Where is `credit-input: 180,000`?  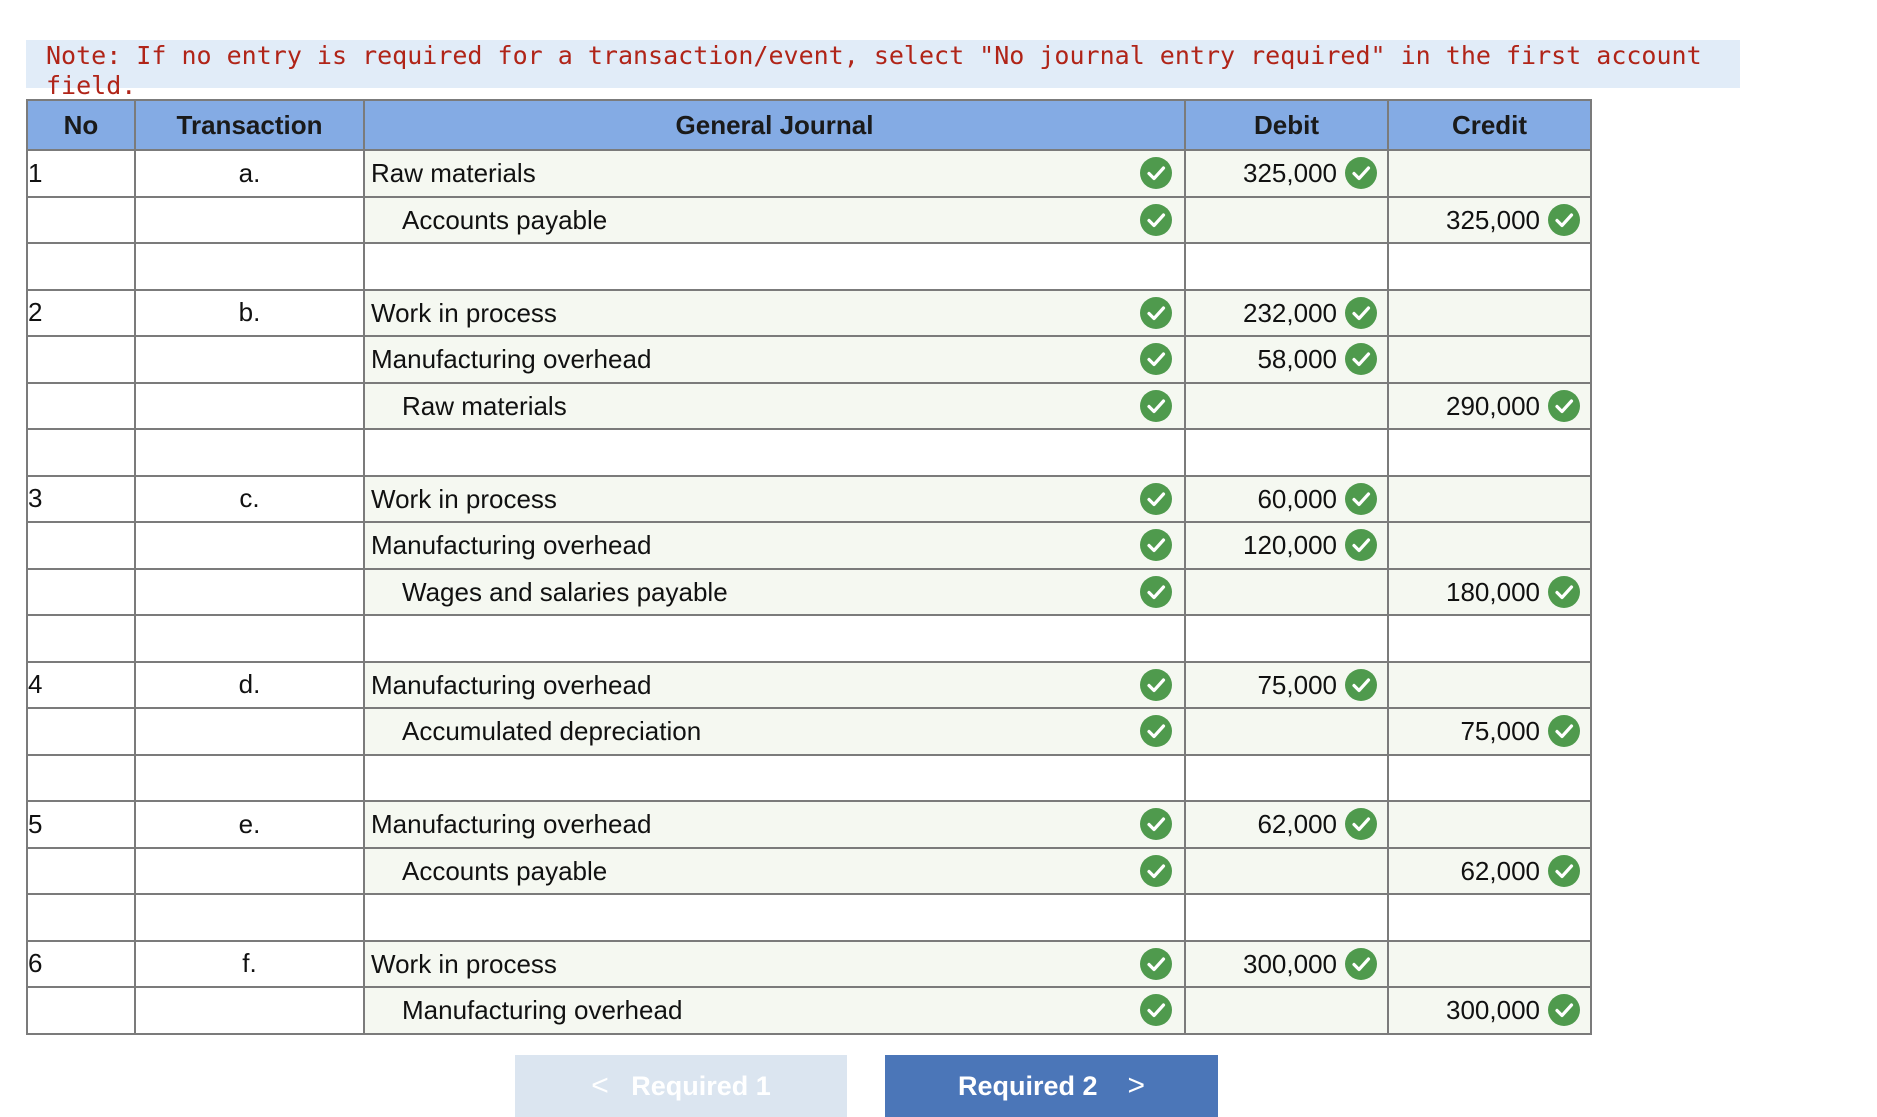
credit-input: 180,000 is located at coordinates (1489, 591).